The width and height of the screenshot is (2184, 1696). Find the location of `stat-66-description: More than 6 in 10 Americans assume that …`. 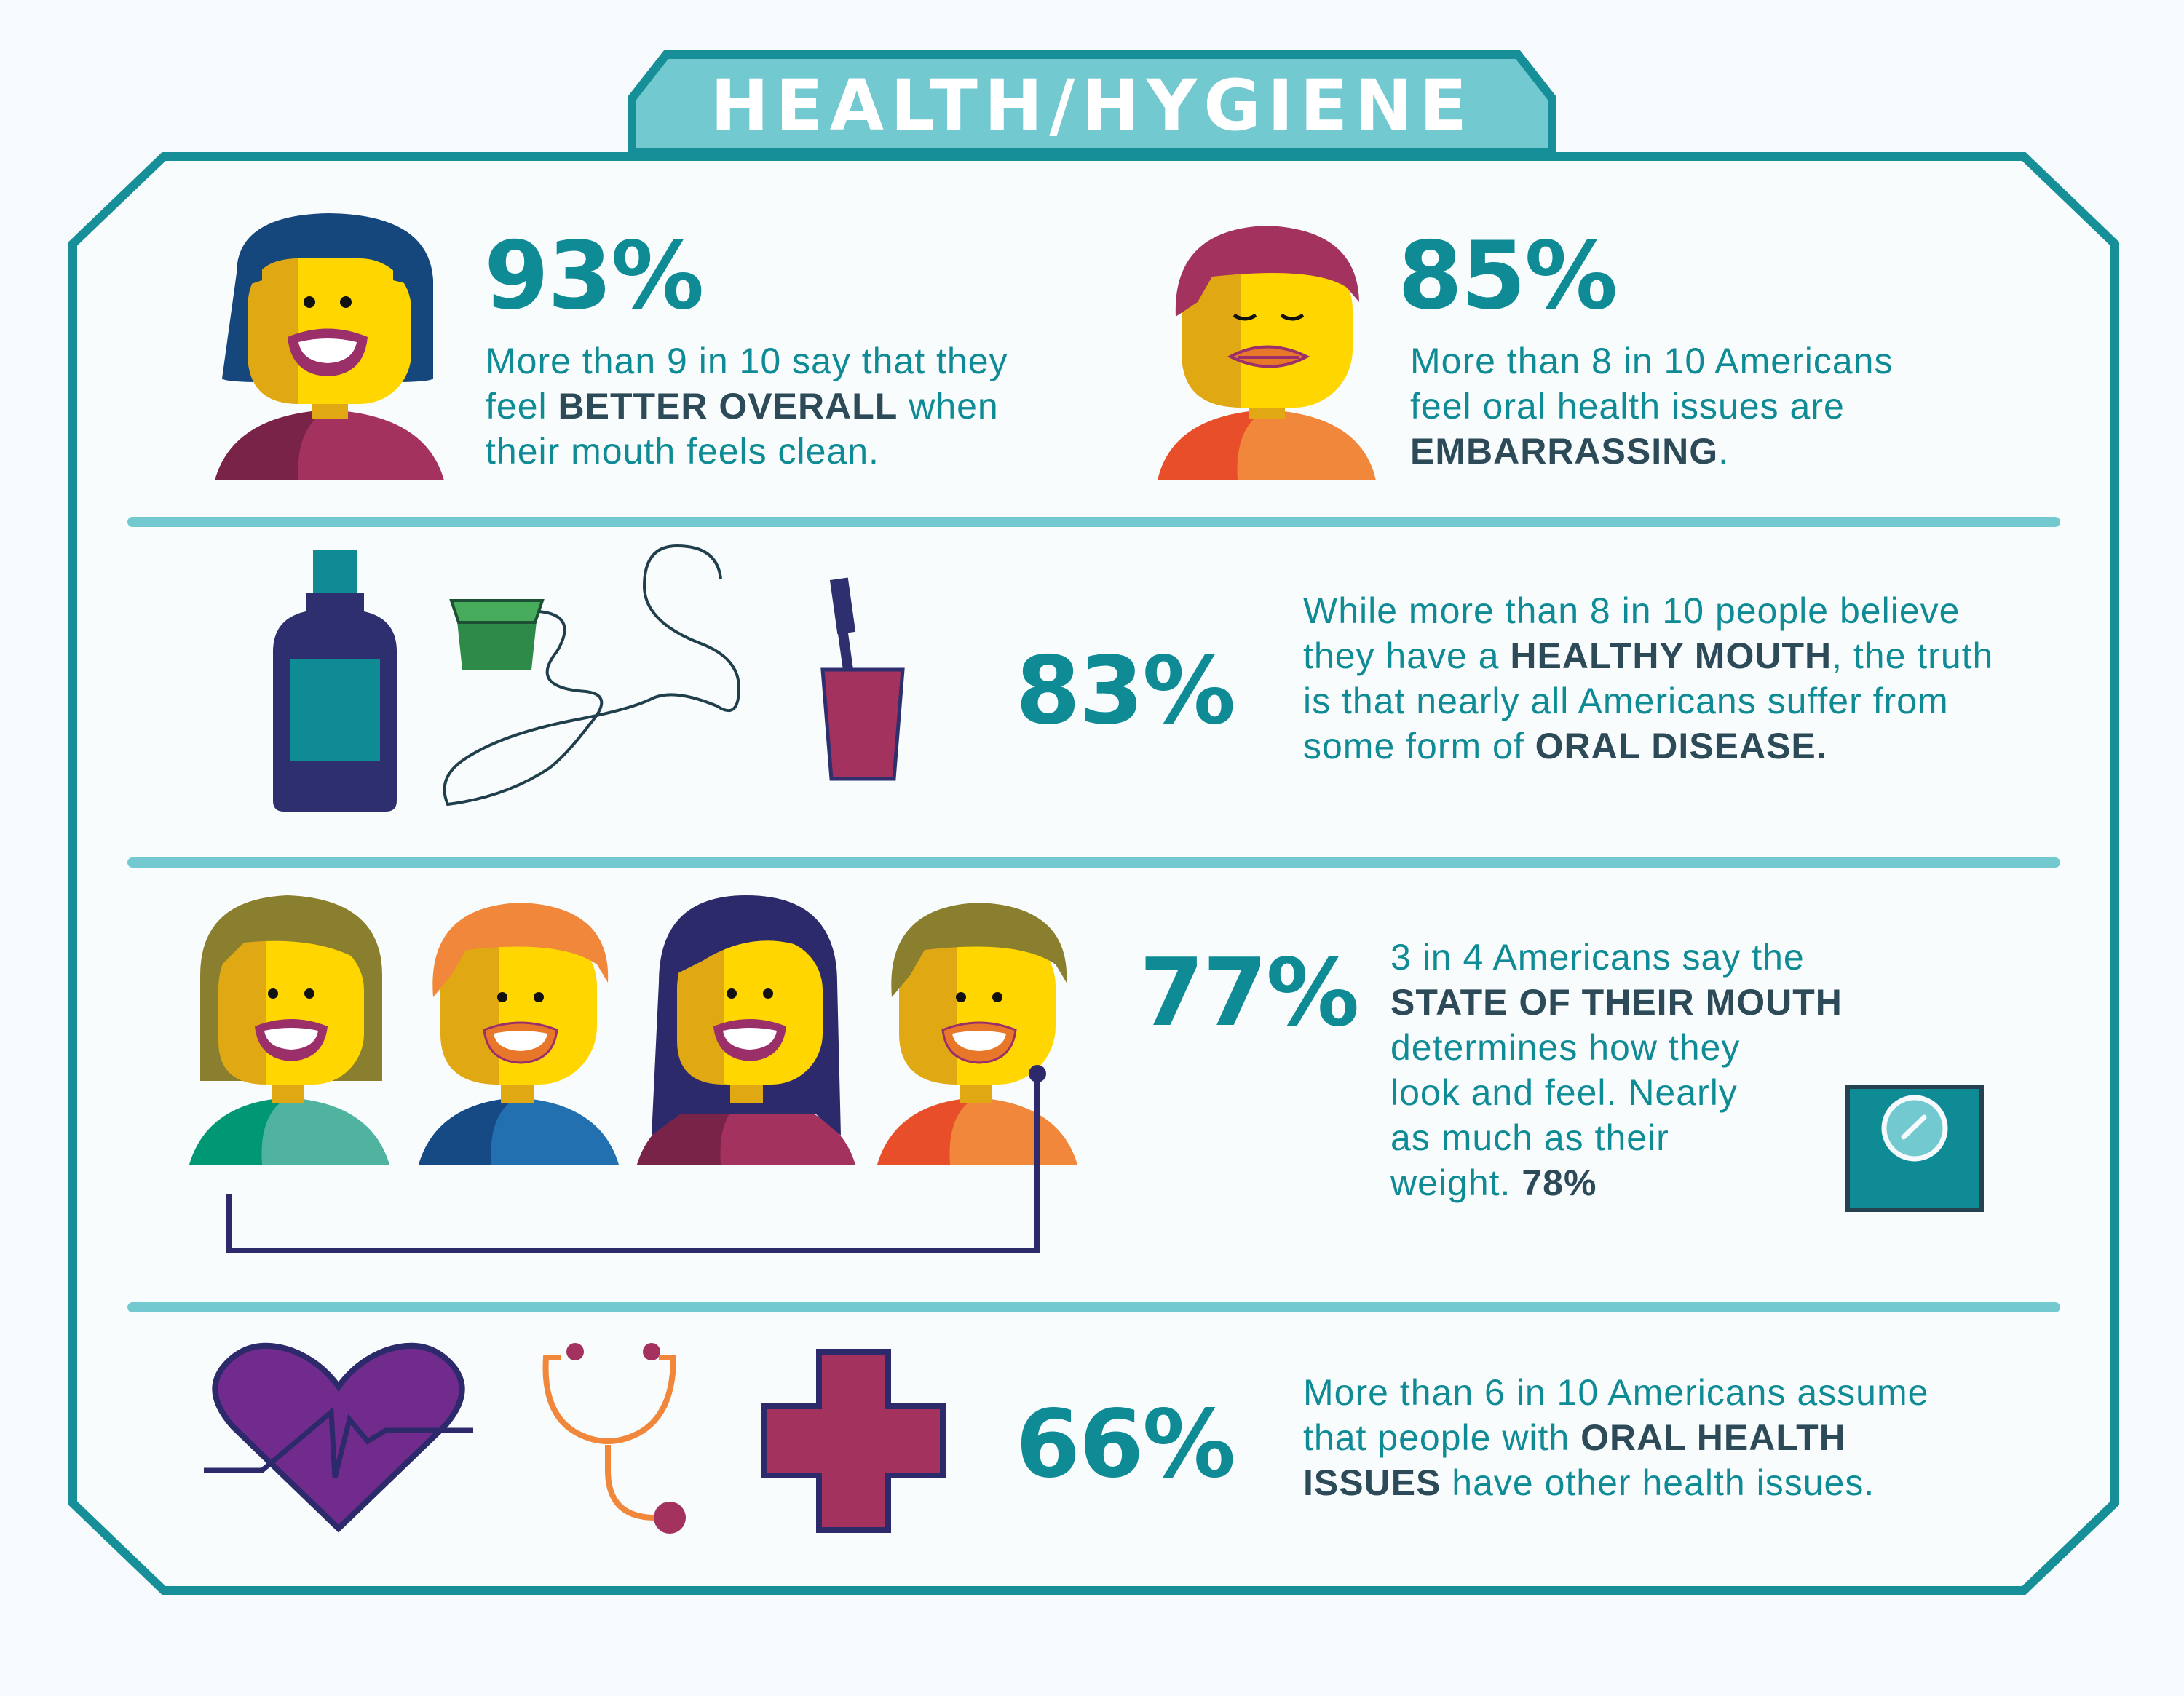

stat-66-description: More than 6 in 10 Americans assume that … is located at coordinates (1616, 1437).